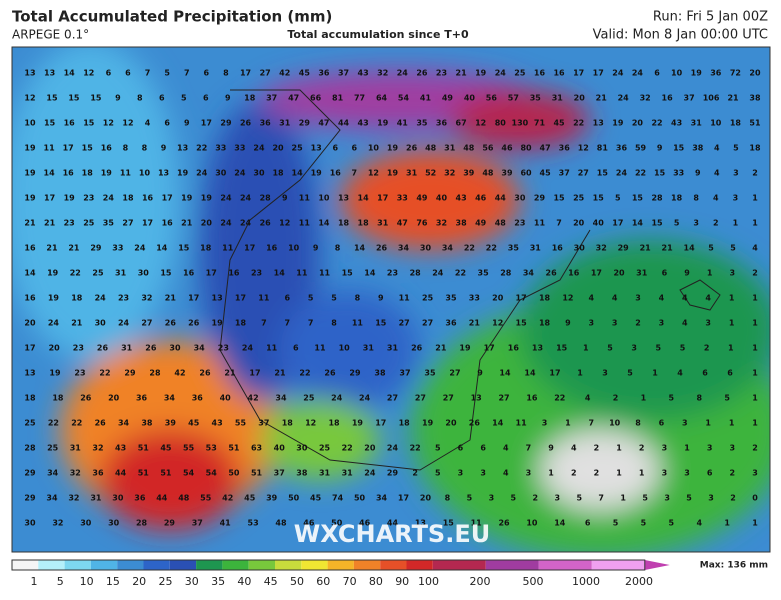 This screenshot has height=600, width=781. Describe the element at coordinates (601, 248) in the screenshot. I see `grid-value: 32` at that location.